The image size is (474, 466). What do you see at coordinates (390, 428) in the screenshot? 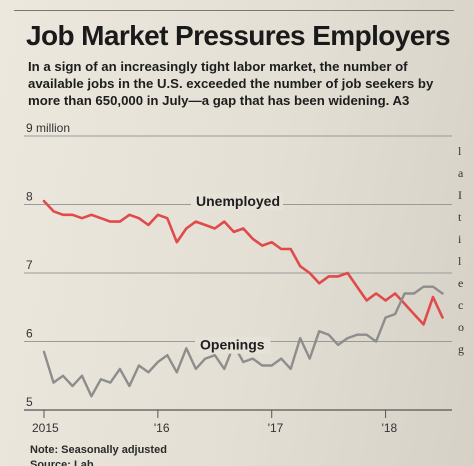
I see `x-tick-label: '18` at bounding box center [390, 428].